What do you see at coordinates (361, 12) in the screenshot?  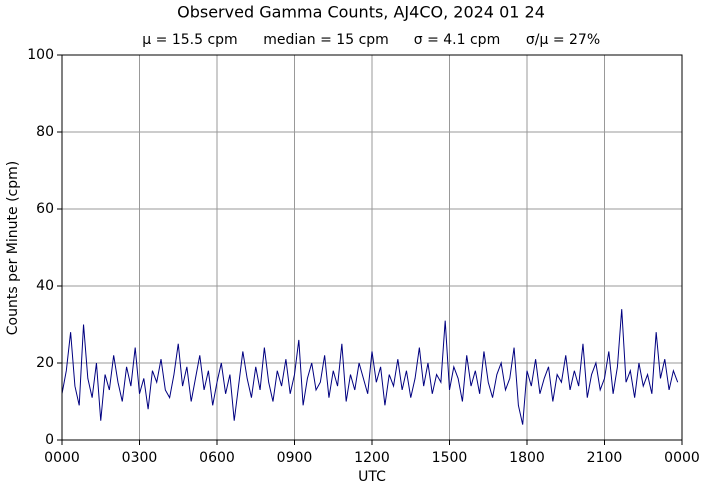 I see `chart-title: Observed Gamma Counts, AJ4CO, 2024 01 24` at bounding box center [361, 12].